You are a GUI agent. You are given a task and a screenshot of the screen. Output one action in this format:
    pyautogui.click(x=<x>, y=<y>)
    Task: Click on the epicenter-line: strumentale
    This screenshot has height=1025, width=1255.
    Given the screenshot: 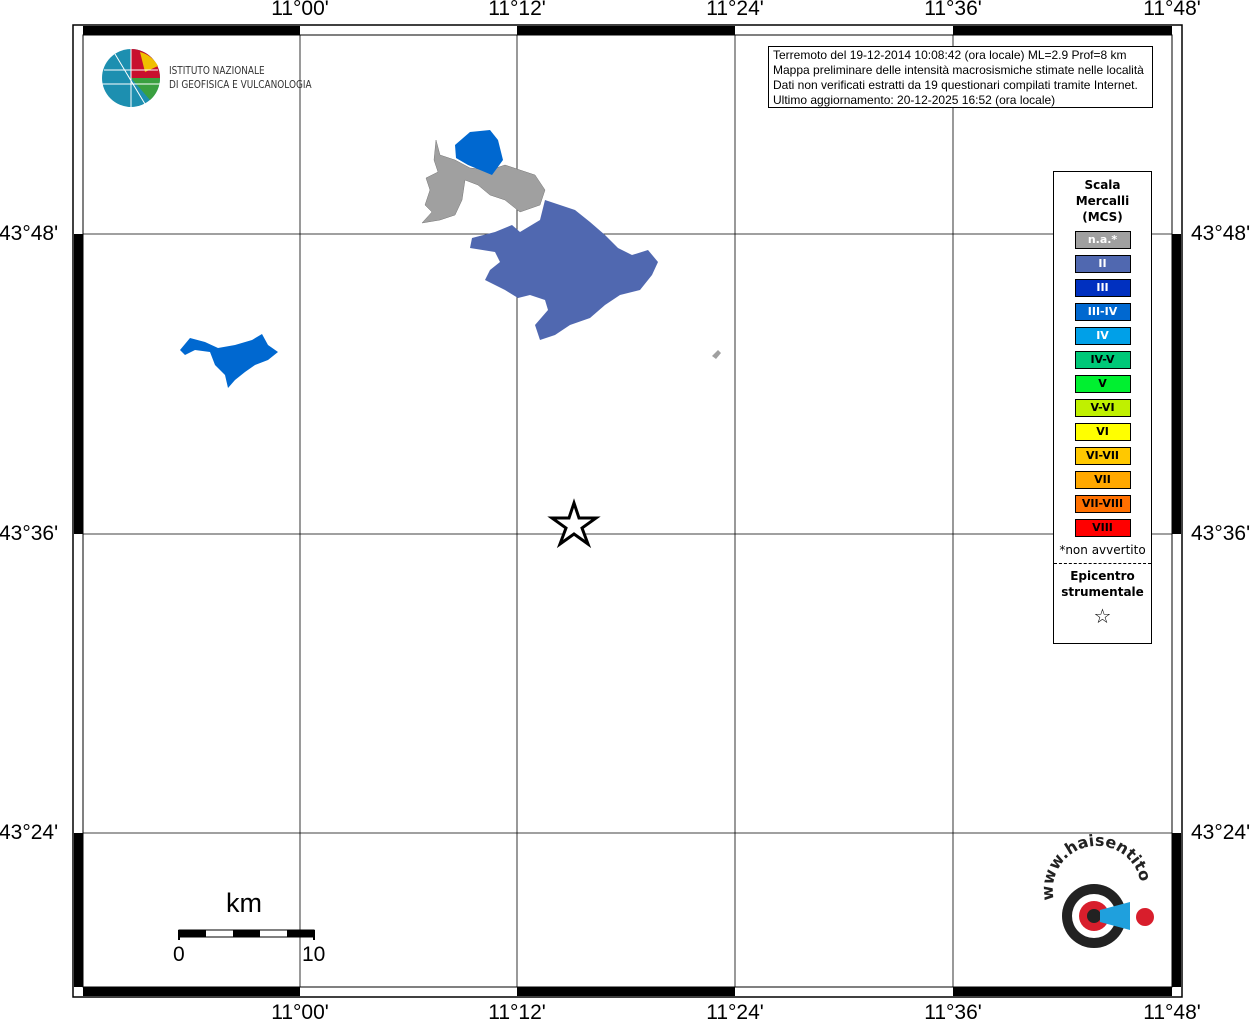 What is the action you would take?
    pyautogui.click(x=1102, y=592)
    